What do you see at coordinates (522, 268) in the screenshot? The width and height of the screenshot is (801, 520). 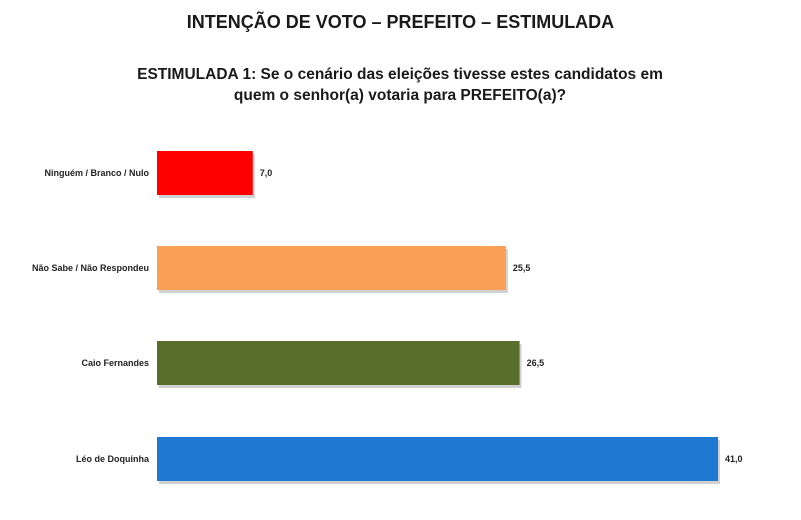 I see `value-label: 25,5` at bounding box center [522, 268].